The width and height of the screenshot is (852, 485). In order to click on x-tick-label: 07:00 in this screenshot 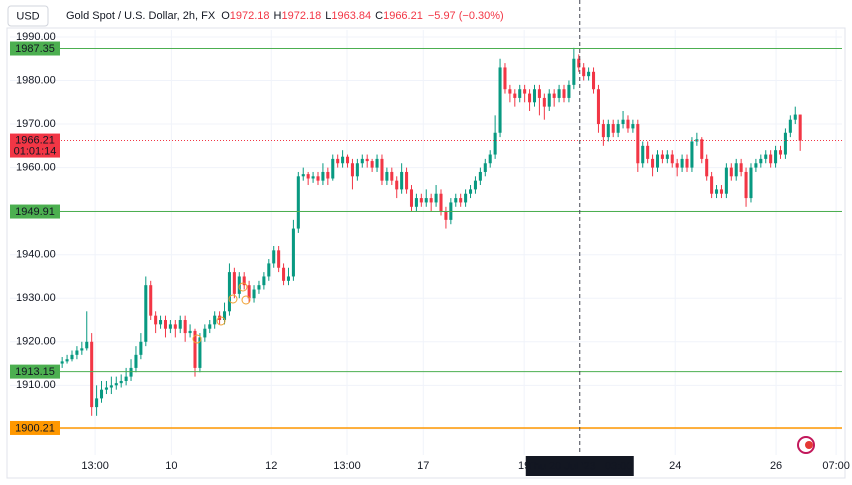, I will do `click(836, 466)`.